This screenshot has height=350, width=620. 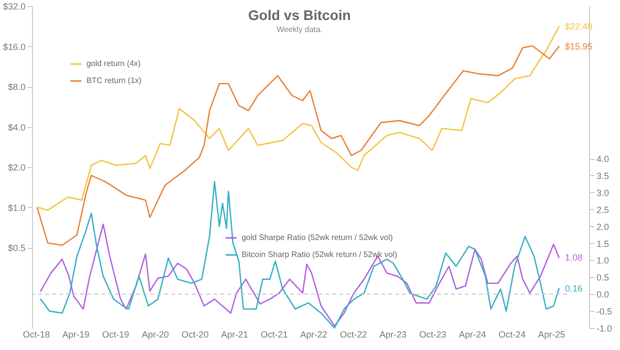 What do you see at coordinates (17, 248) in the screenshot?
I see `y-tick-label: $0.5` at bounding box center [17, 248].